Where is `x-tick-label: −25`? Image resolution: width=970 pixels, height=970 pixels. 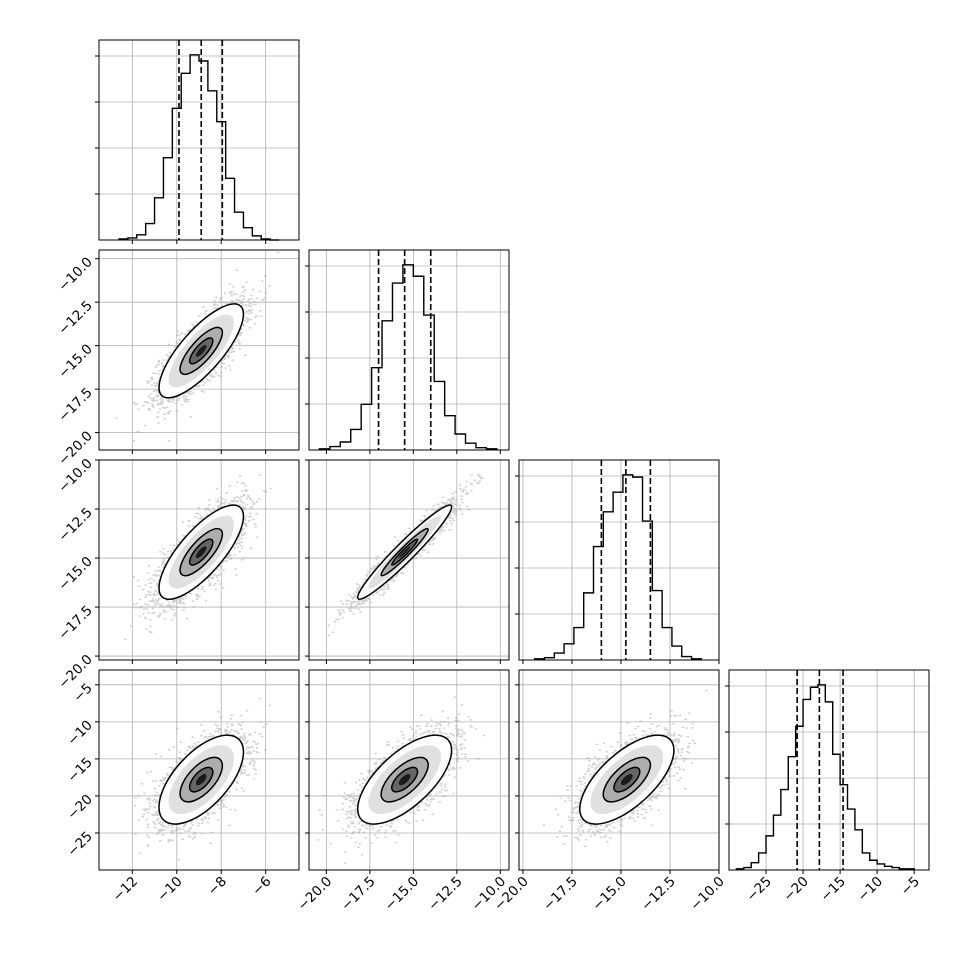
x-tick-label: −25 is located at coordinates (758, 889).